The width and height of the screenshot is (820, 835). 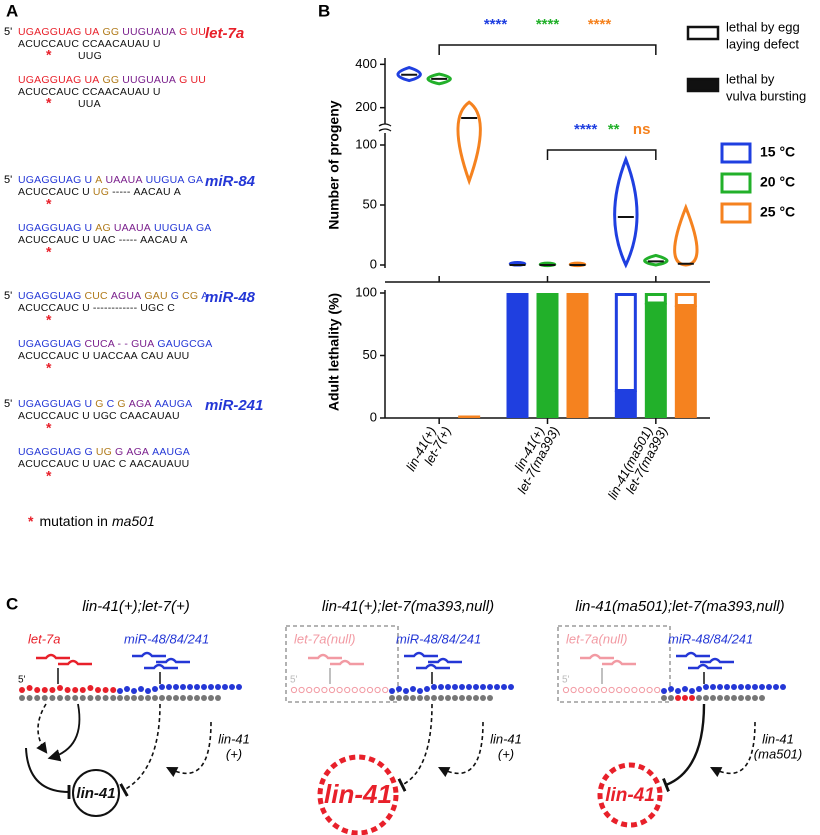 I want to click on note: (+), so click(x=506, y=753).